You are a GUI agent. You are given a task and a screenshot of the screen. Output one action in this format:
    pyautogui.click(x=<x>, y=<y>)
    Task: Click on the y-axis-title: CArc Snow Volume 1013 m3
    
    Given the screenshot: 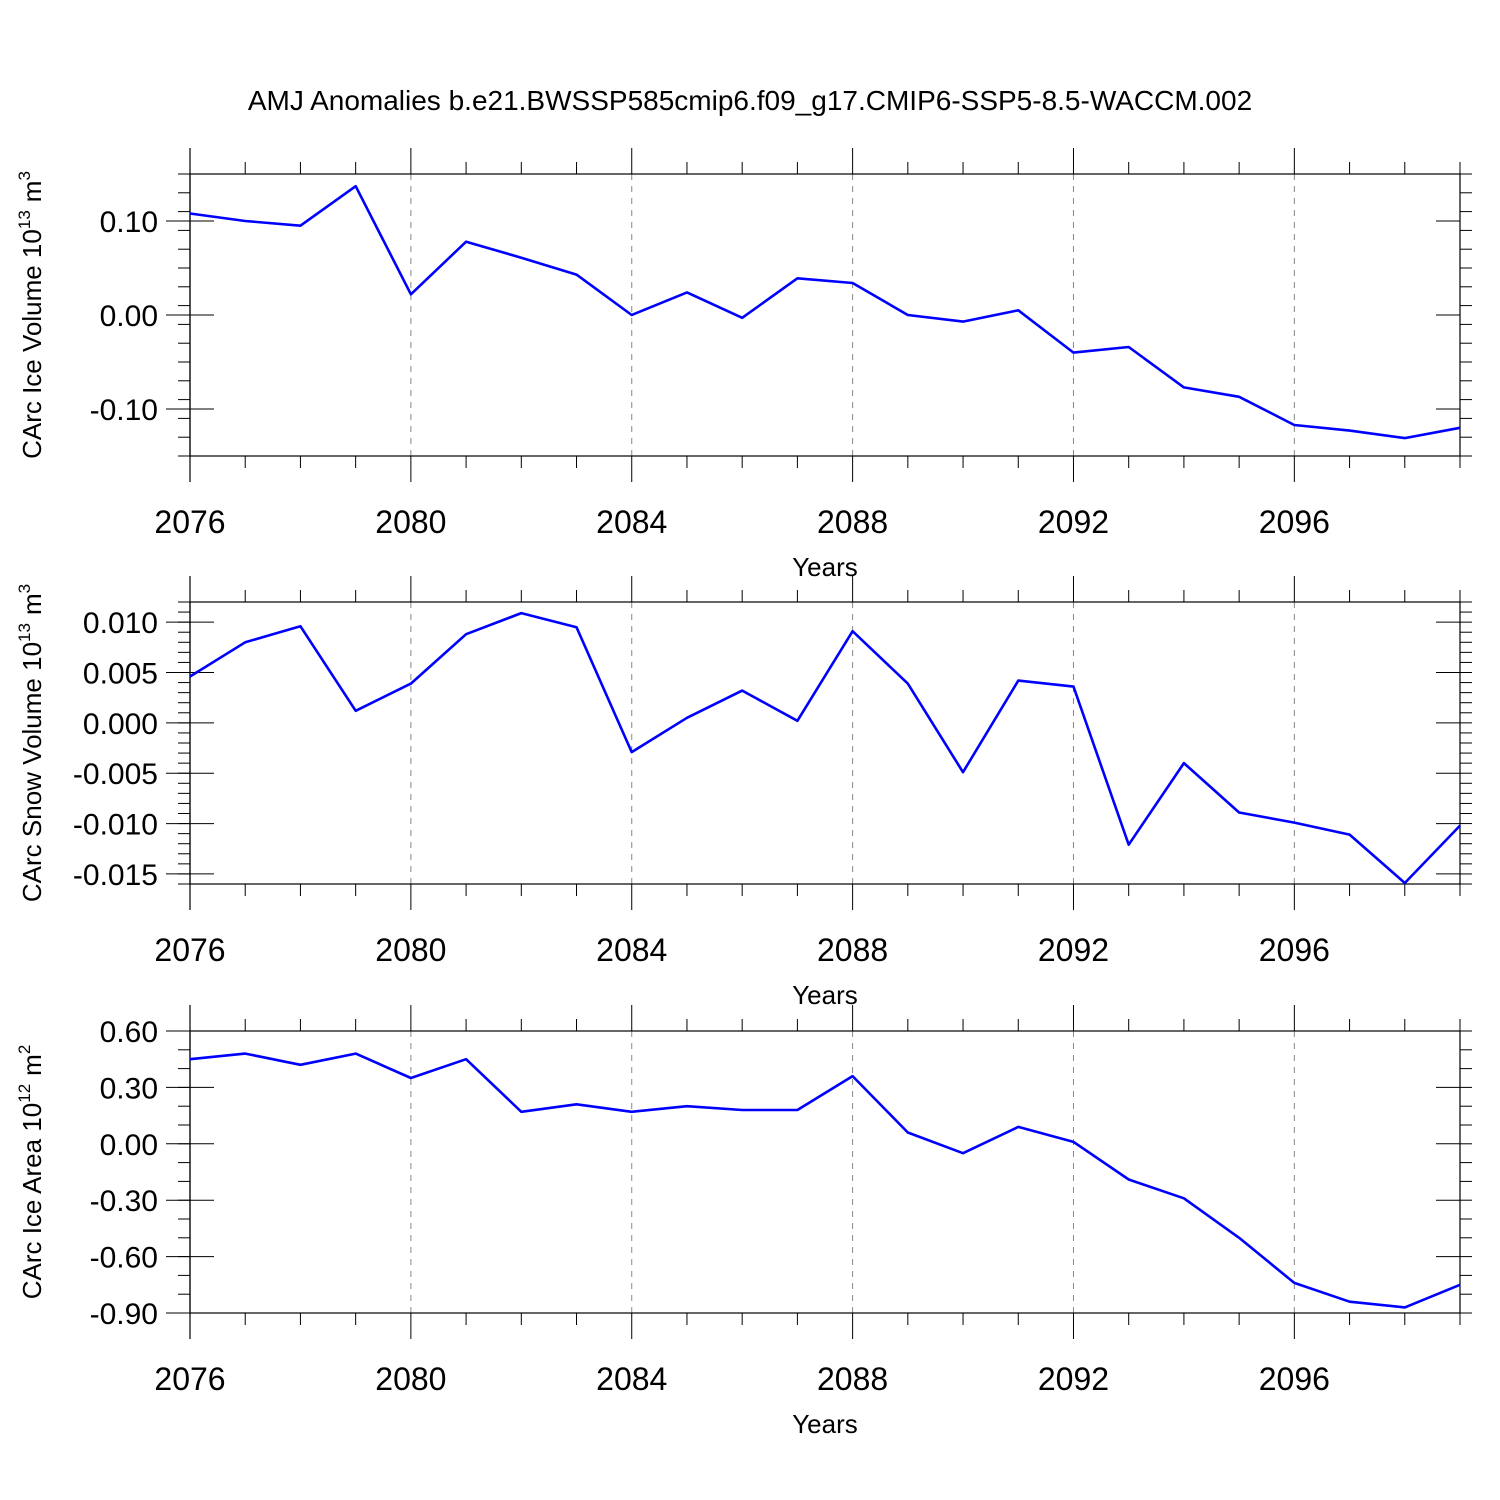 What is the action you would take?
    pyautogui.click(x=31, y=743)
    